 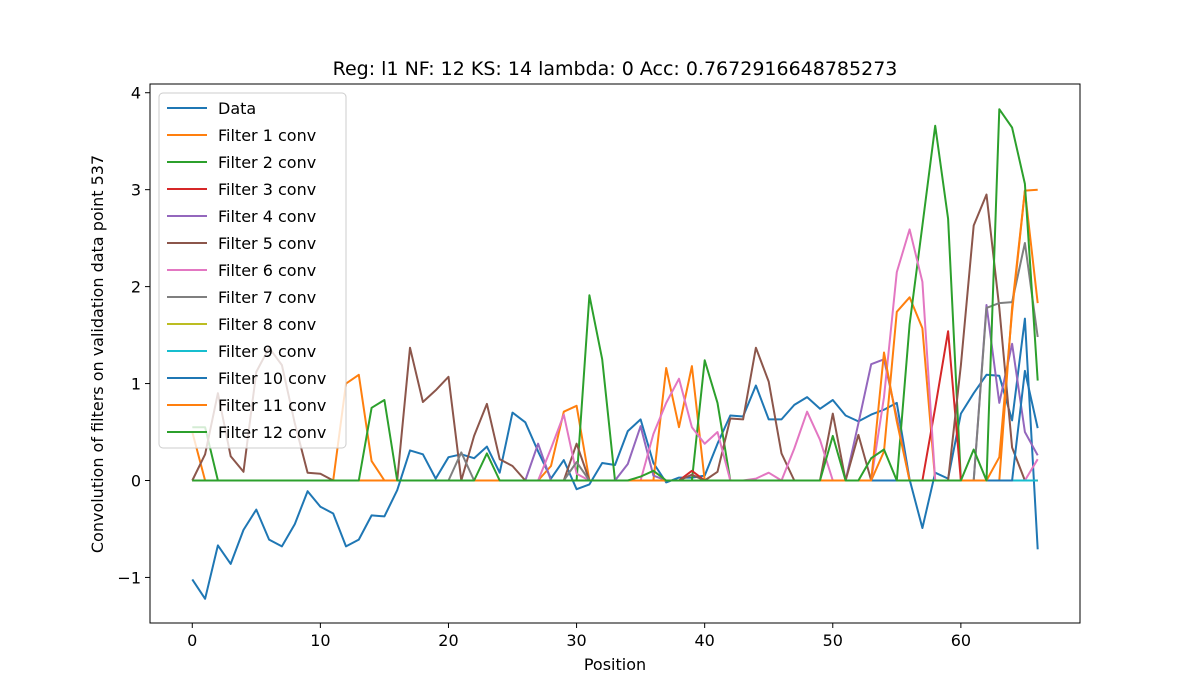 What do you see at coordinates (615, 664) in the screenshot?
I see `x-axis-title: Position` at bounding box center [615, 664].